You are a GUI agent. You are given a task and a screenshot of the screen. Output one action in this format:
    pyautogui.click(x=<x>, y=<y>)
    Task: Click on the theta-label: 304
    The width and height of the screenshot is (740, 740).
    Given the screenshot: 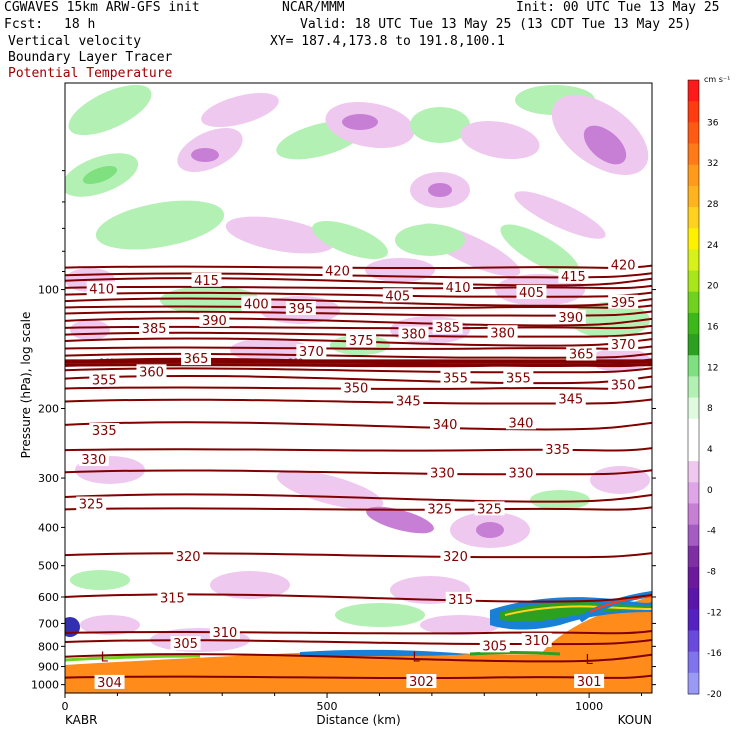 What is the action you would take?
    pyautogui.click(x=109, y=683)
    